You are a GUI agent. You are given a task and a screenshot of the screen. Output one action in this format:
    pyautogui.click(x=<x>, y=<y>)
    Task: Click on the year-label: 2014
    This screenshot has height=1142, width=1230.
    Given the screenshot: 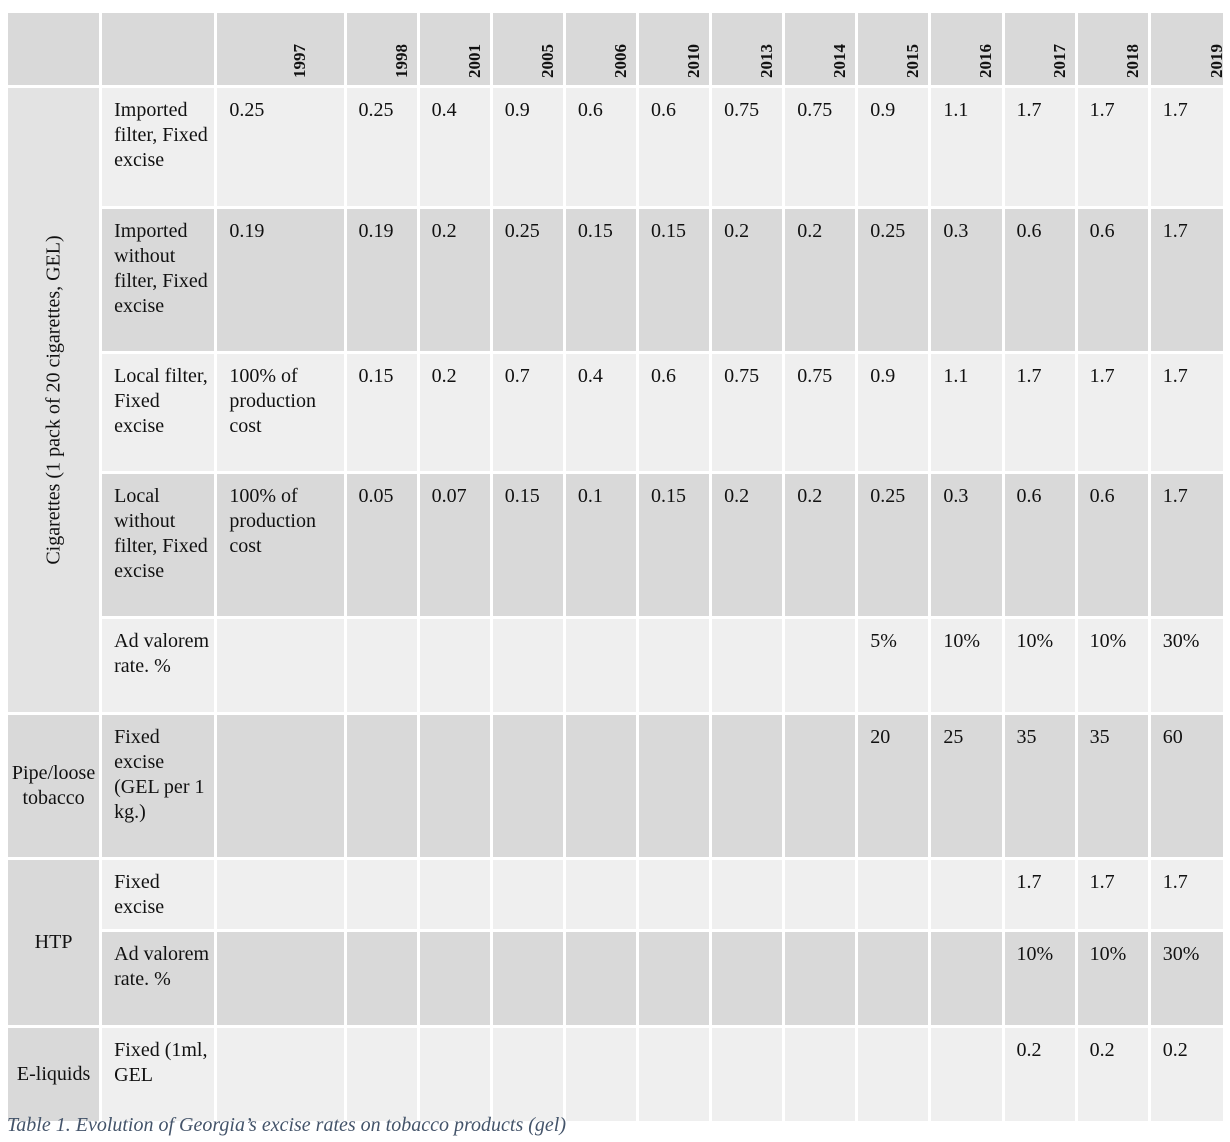 What is the action you would take?
    pyautogui.click(x=840, y=61)
    